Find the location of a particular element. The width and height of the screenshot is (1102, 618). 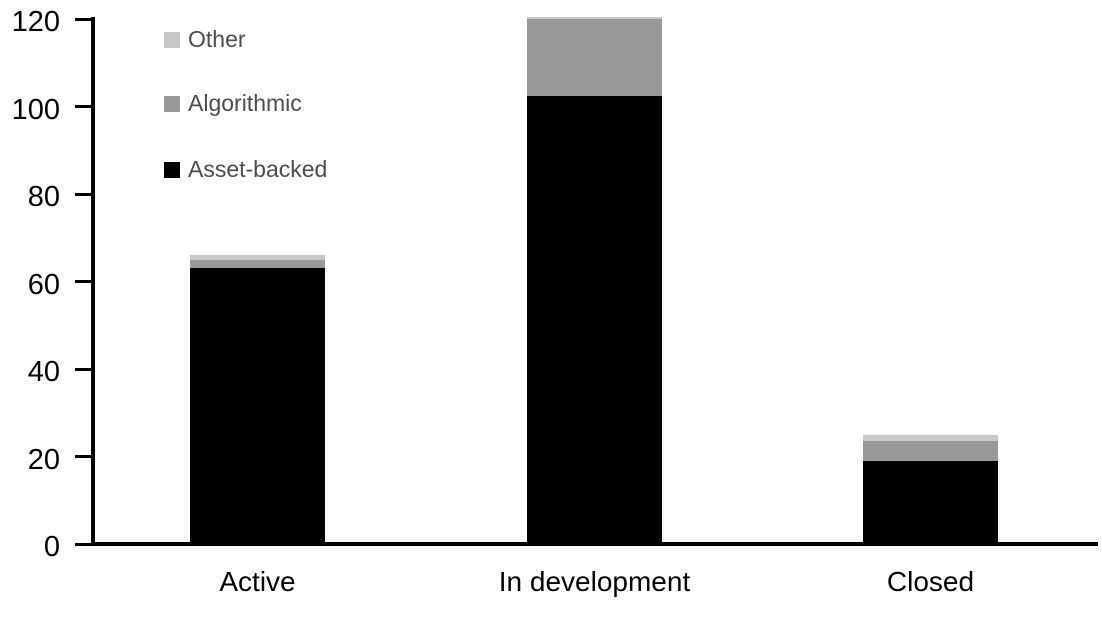

x-category-label: In development is located at coordinates (594, 581).